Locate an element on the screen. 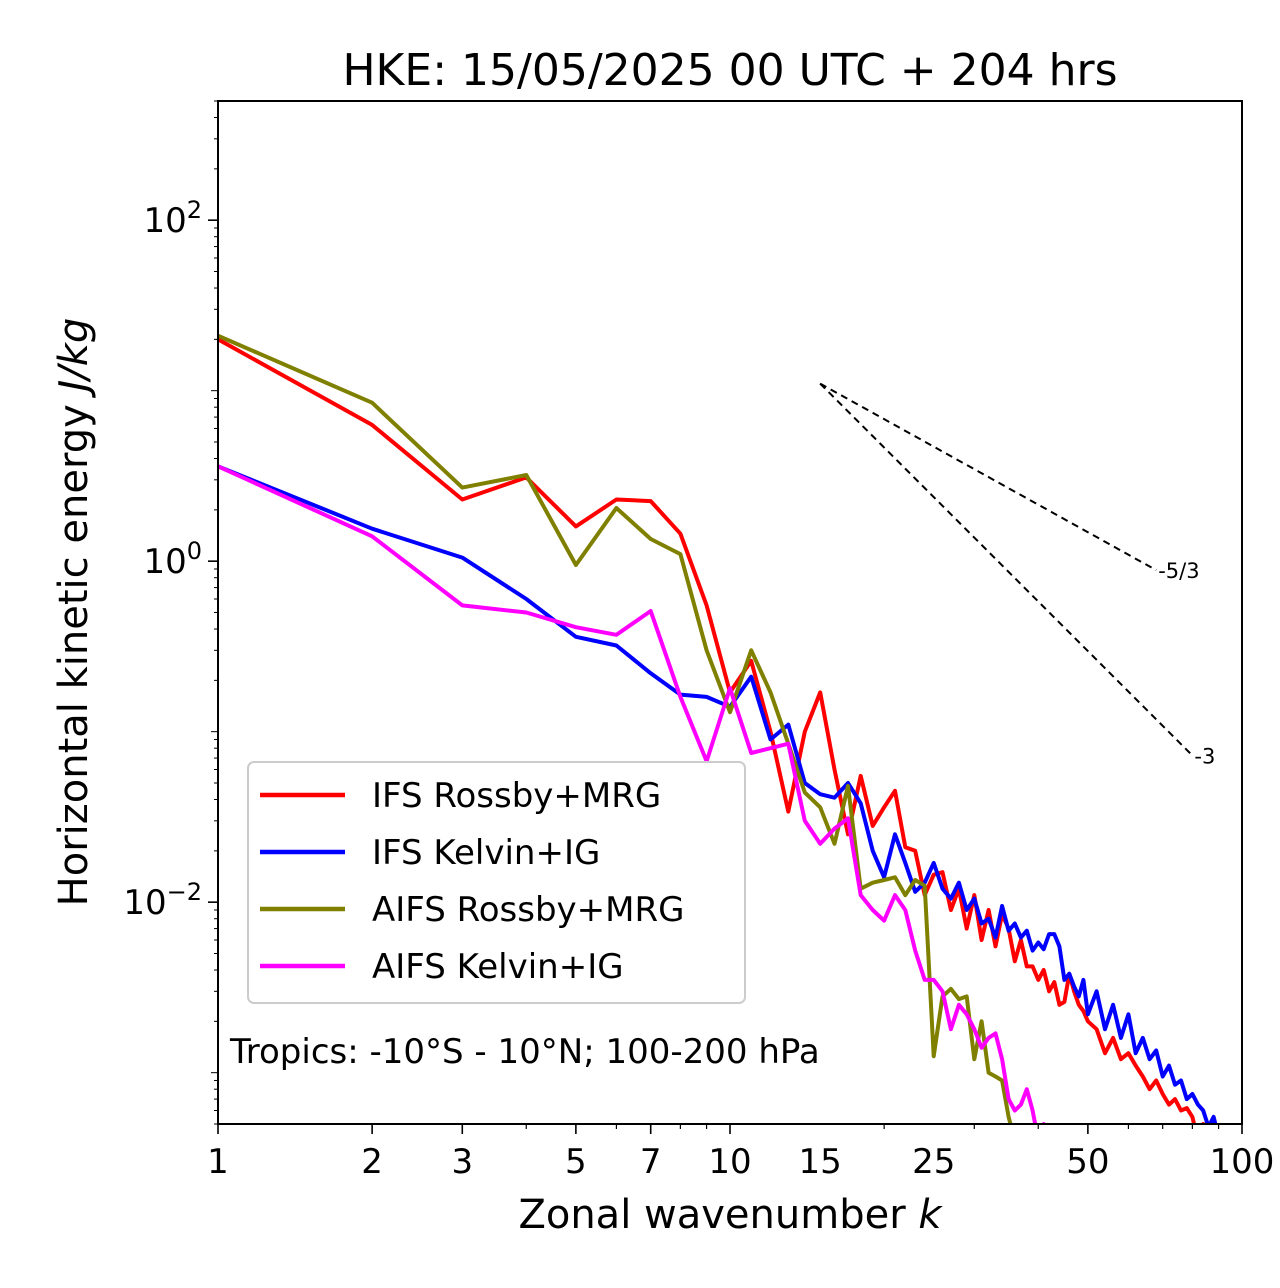 The image size is (1280, 1288). x-axis-label: Zonal wavenumber k is located at coordinates (730, 1215).